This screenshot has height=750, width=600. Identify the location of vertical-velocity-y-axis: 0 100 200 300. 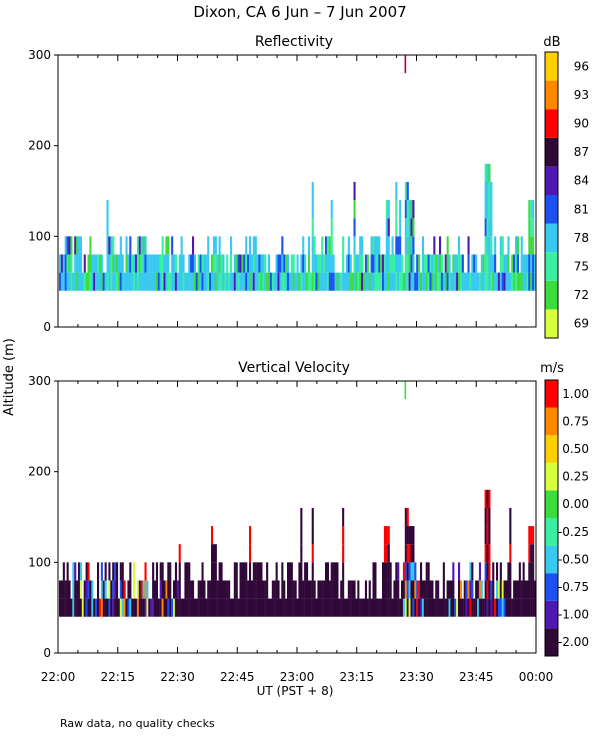
(43, 517).